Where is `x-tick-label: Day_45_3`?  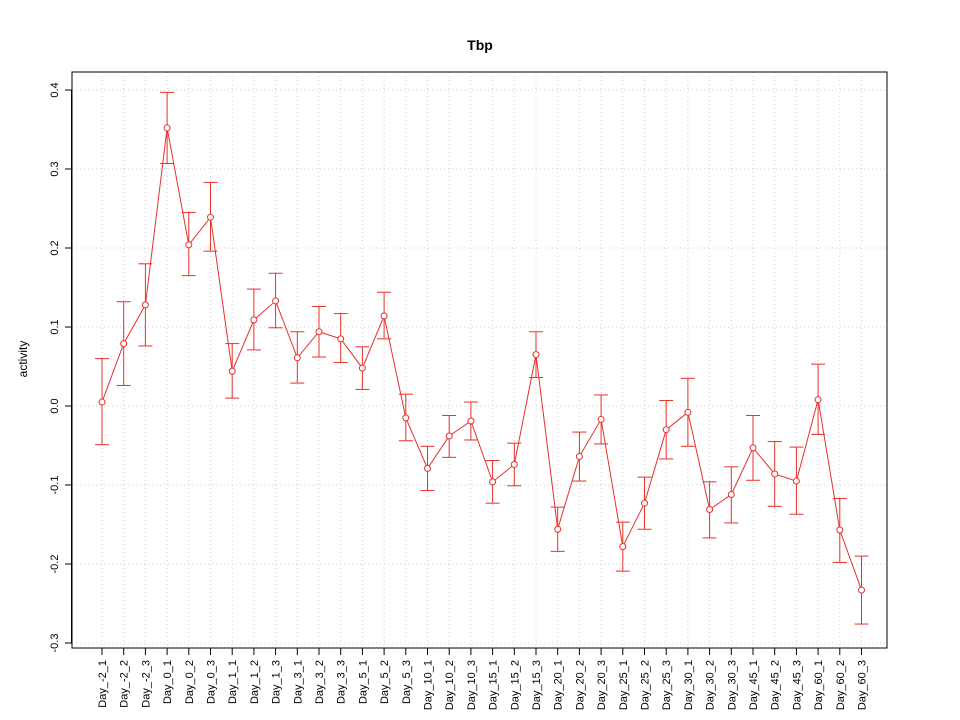 x-tick-label: Day_45_3 is located at coordinates (797, 685).